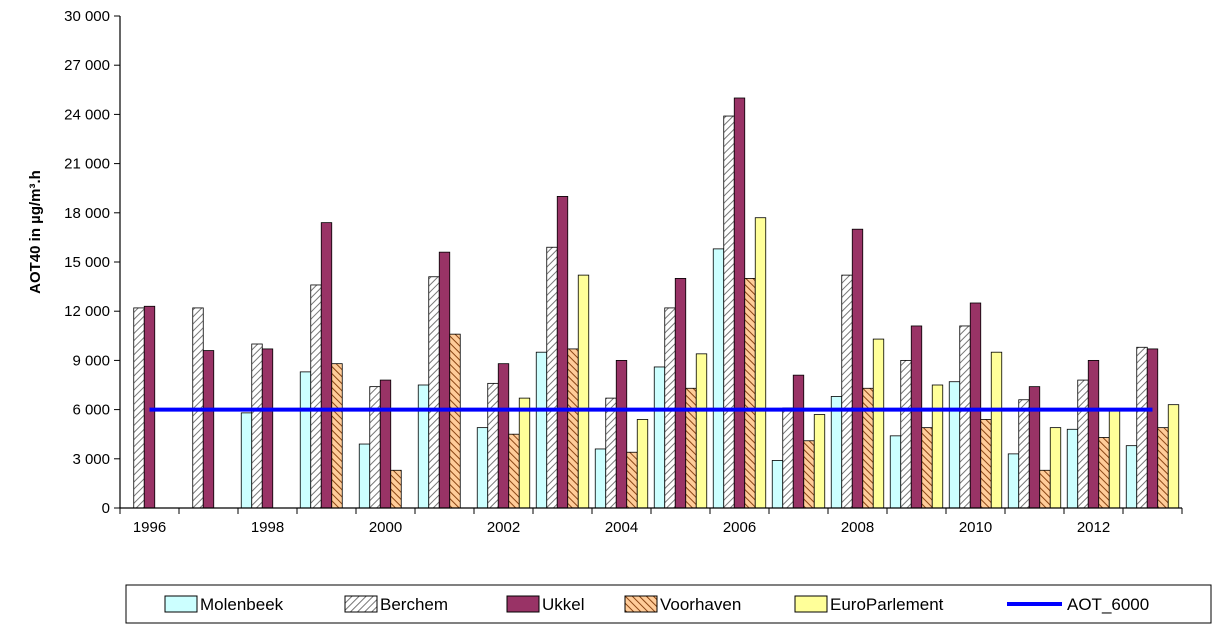  What do you see at coordinates (1108, 604) in the screenshot?
I see `legend-label-aot_6000: AOT_6000` at bounding box center [1108, 604].